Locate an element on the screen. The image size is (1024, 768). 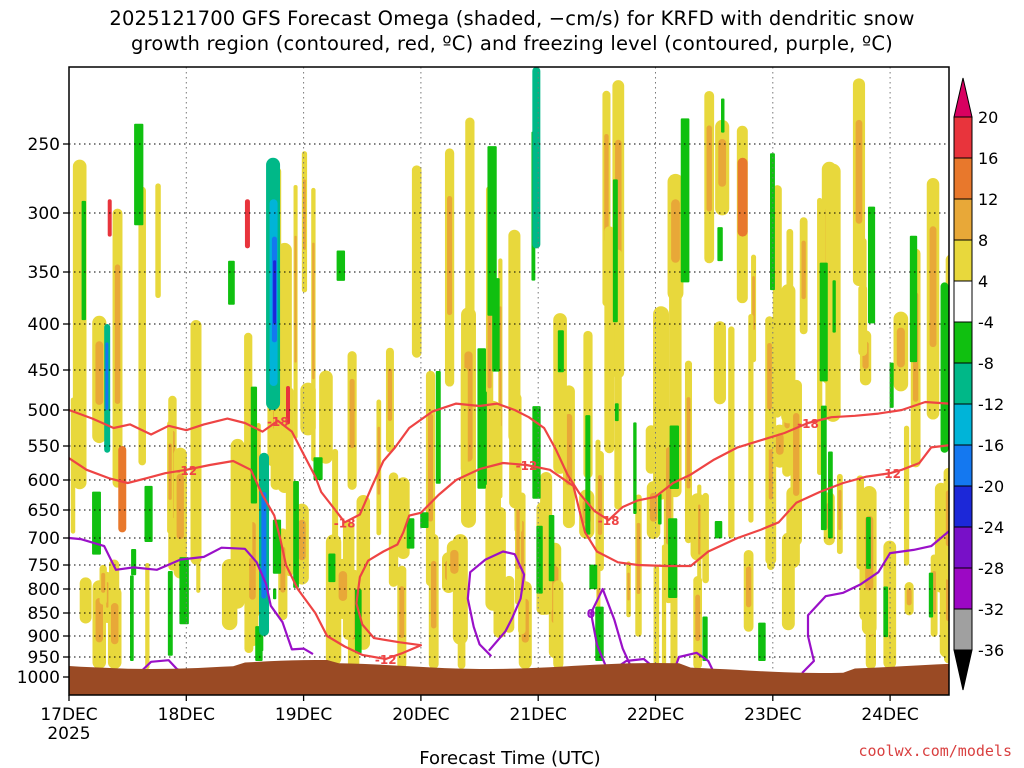
y-tick-label: 250 is located at coordinates (44, 145).